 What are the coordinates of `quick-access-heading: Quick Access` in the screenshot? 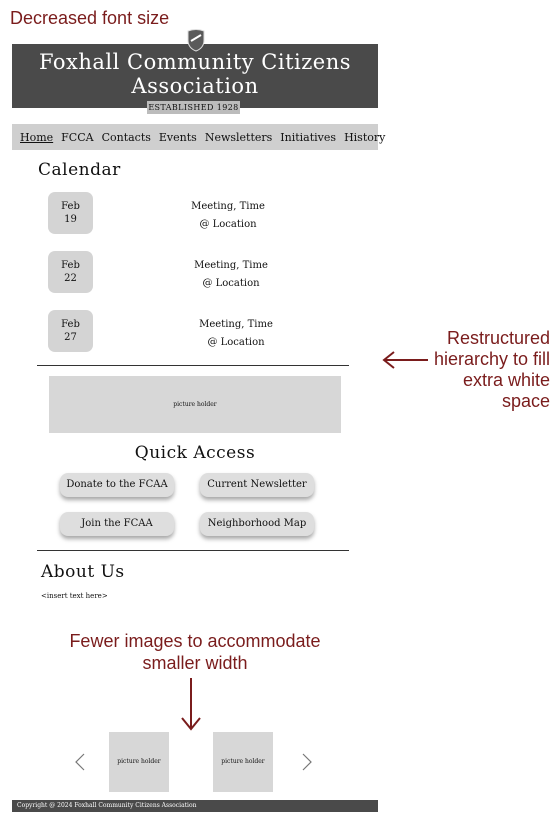 It's located at (195, 453).